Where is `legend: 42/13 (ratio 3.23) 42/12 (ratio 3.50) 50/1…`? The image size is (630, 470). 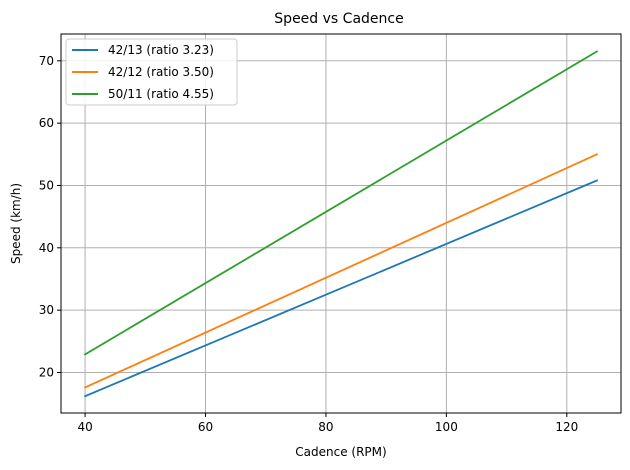
legend: 42/13 (ratio 3.23) 42/12 (ratio 3.50) 50/1… is located at coordinates (151, 72).